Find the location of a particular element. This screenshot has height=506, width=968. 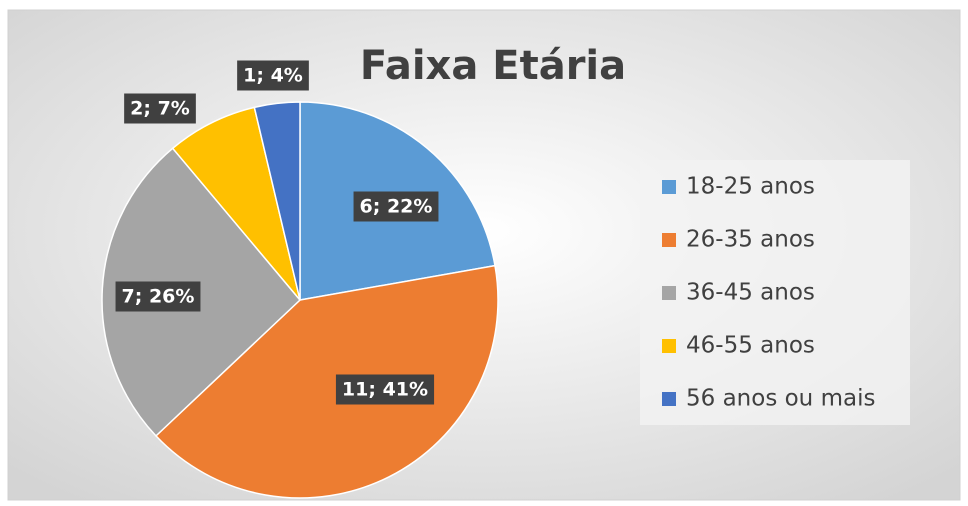

legend-label: 36-45 anos is located at coordinates (750, 293).